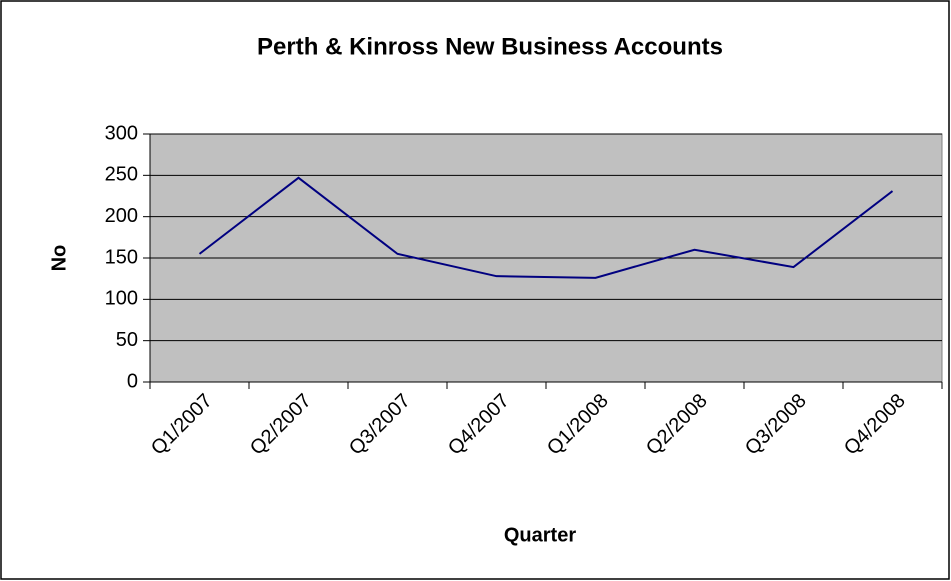 This screenshot has height=581, width=951. I want to click on y-axis-label: No, so click(59, 258).